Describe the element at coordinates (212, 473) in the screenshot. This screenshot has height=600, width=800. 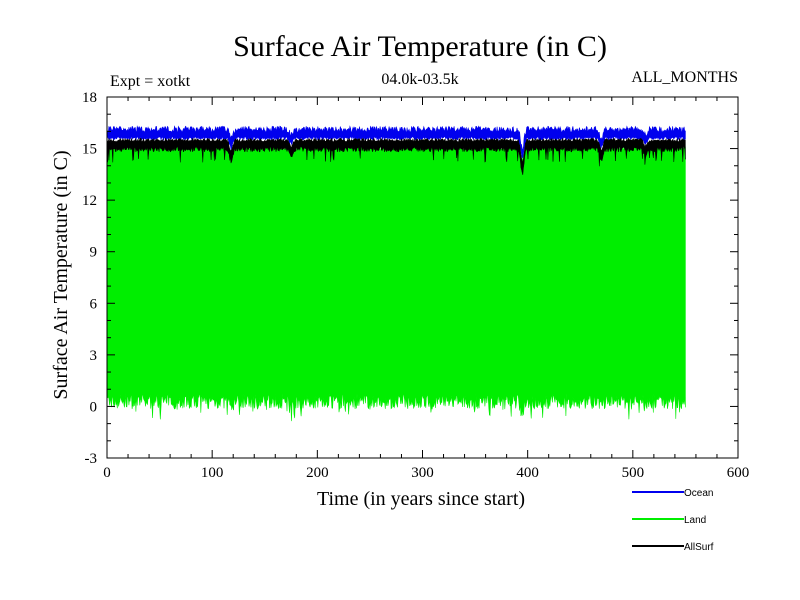
I see `x-tick-label: 100` at that location.